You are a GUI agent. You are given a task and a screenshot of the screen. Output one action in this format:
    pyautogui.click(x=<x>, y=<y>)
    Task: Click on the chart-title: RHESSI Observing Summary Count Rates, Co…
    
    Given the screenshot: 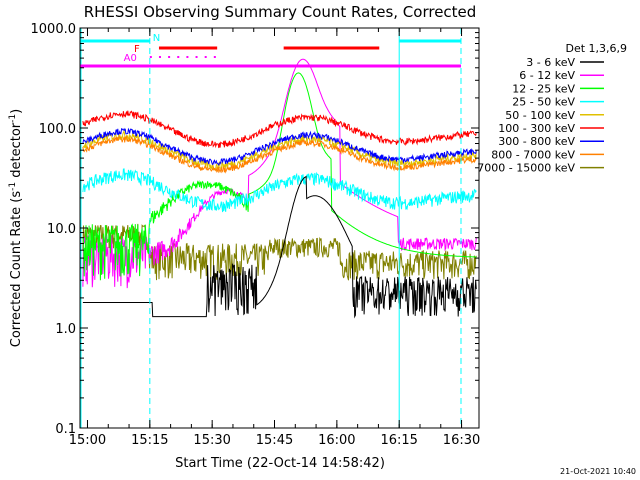 What is the action you would take?
    pyautogui.click(x=280, y=12)
    